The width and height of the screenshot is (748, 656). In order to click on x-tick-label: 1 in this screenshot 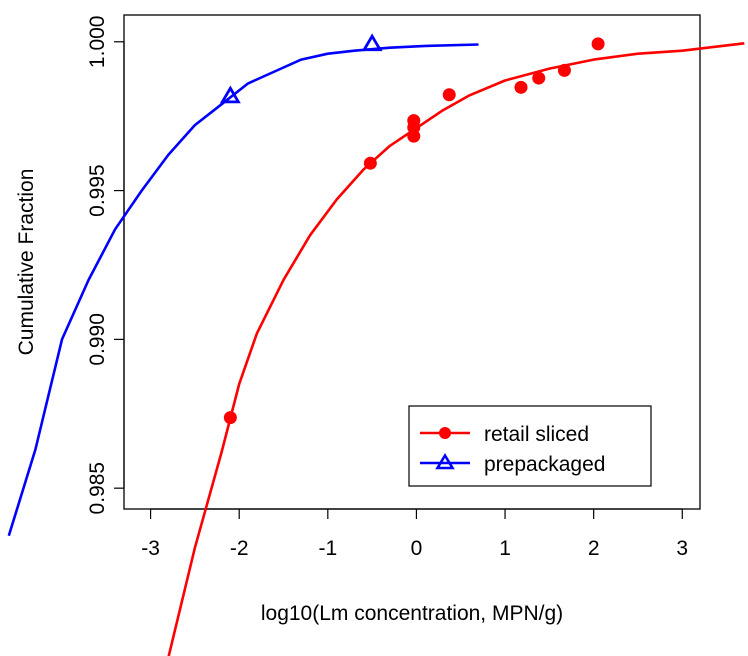, I will do `click(505, 548)`.